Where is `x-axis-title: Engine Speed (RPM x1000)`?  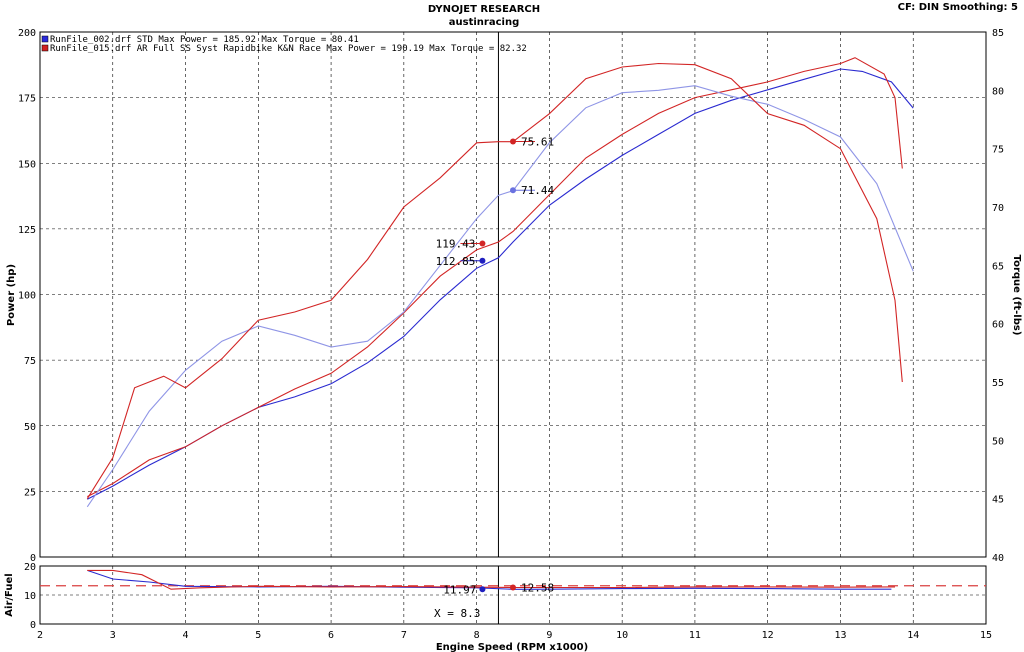 x-axis-title: Engine Speed (RPM x1000) is located at coordinates (512, 647).